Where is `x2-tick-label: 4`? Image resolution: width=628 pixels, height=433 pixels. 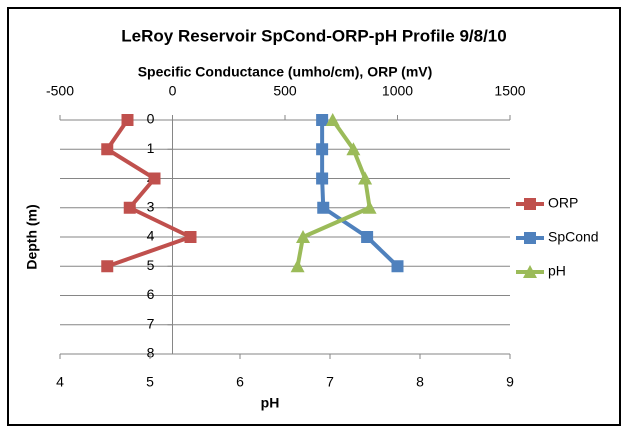
x2-tick-label: 4 is located at coordinates (60, 382).